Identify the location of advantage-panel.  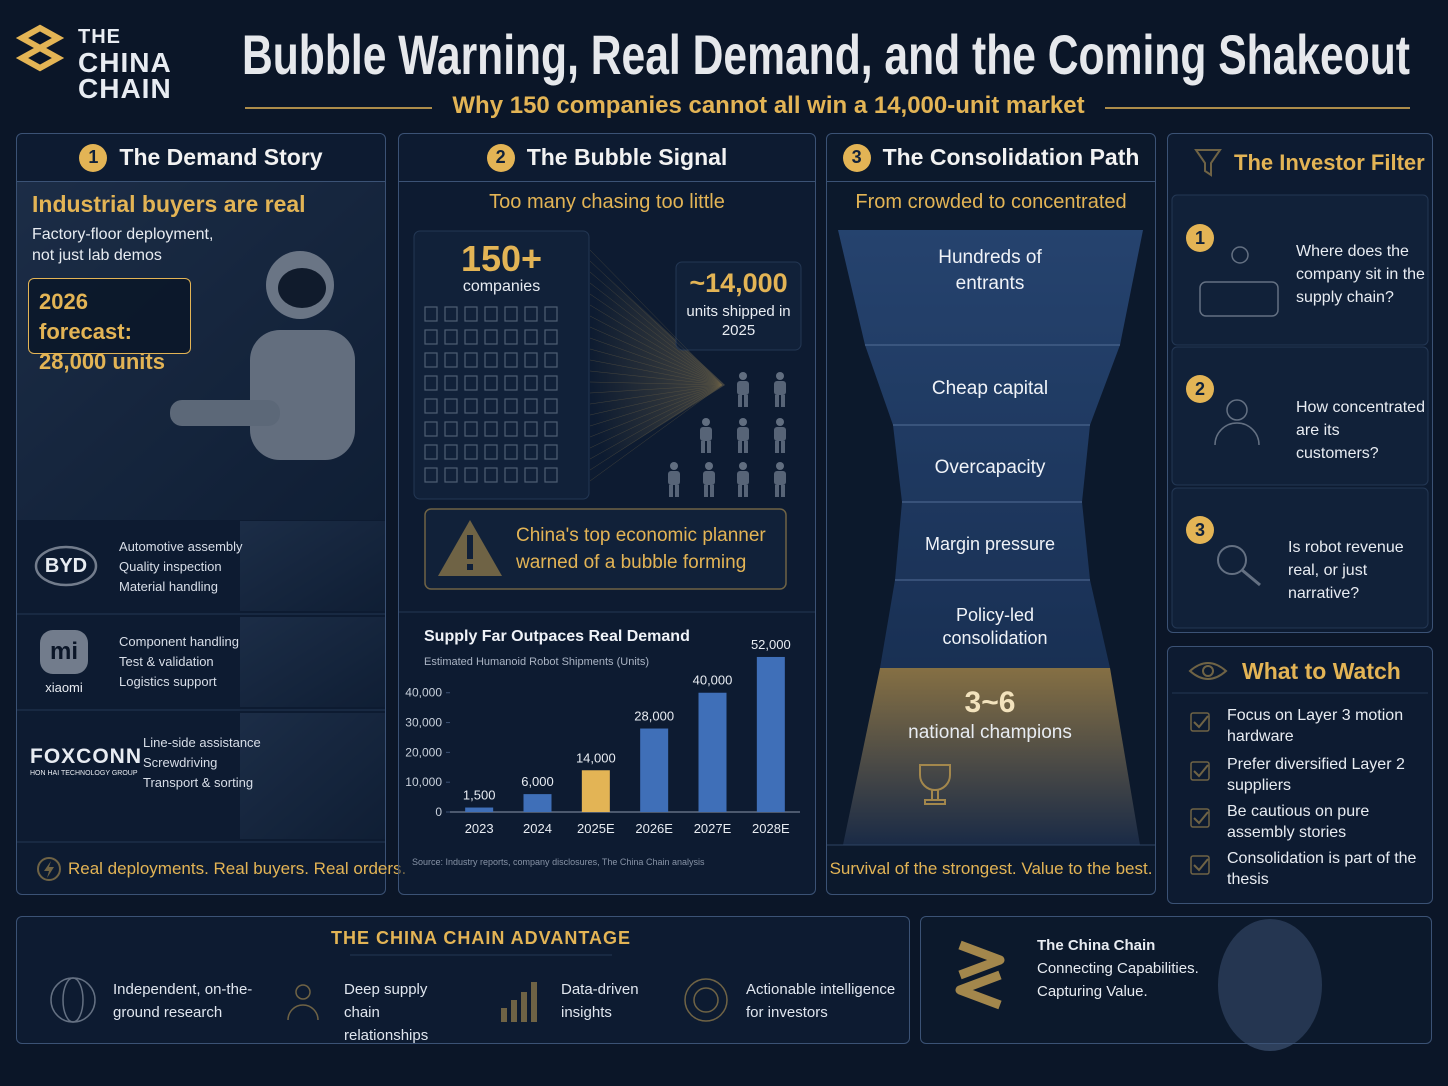
(463, 980).